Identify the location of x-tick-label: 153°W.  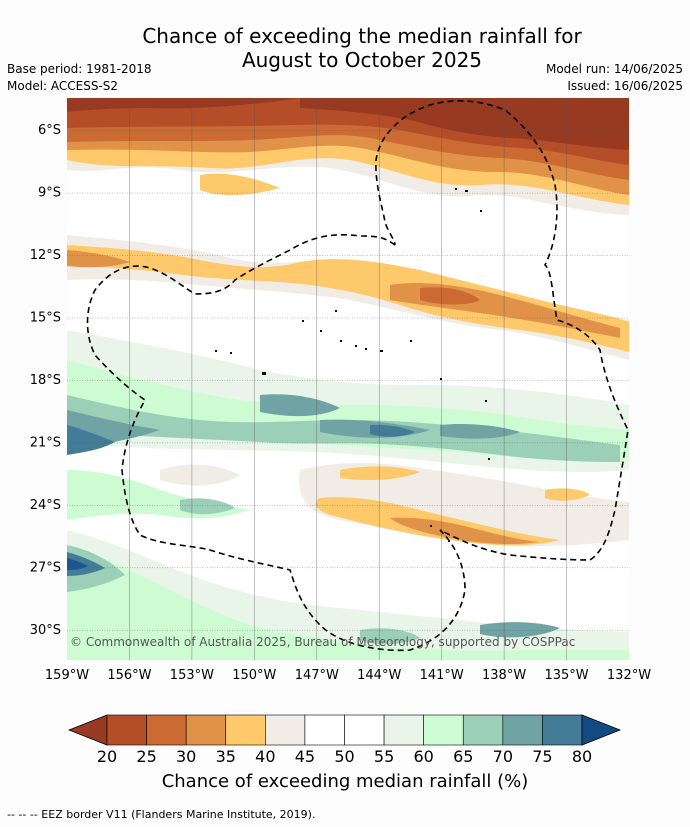
(192, 675).